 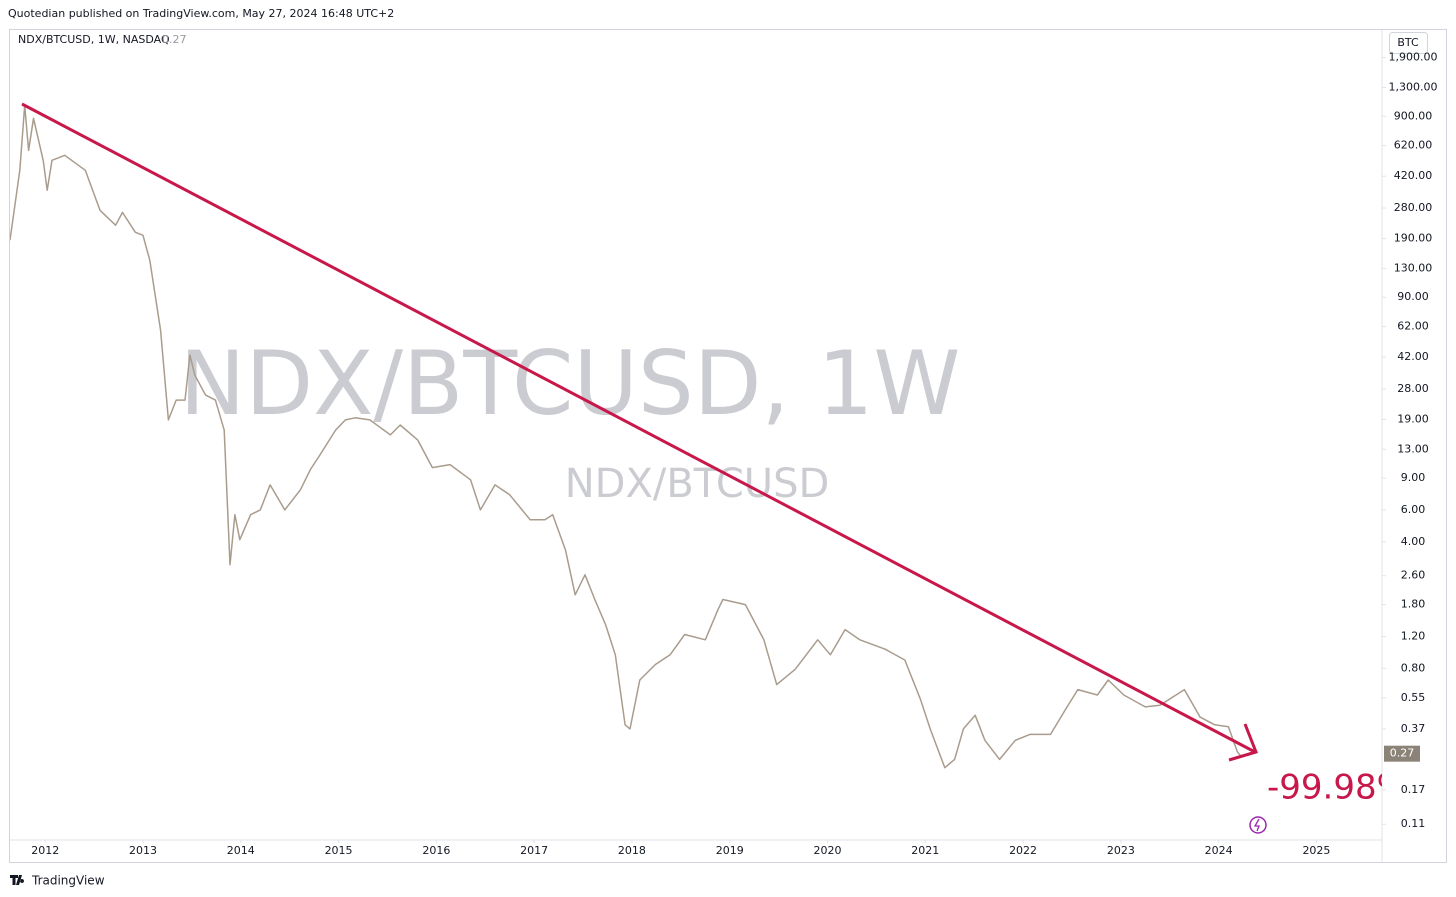 What do you see at coordinates (339, 850) in the screenshot?
I see `x-tick-label: 2015` at bounding box center [339, 850].